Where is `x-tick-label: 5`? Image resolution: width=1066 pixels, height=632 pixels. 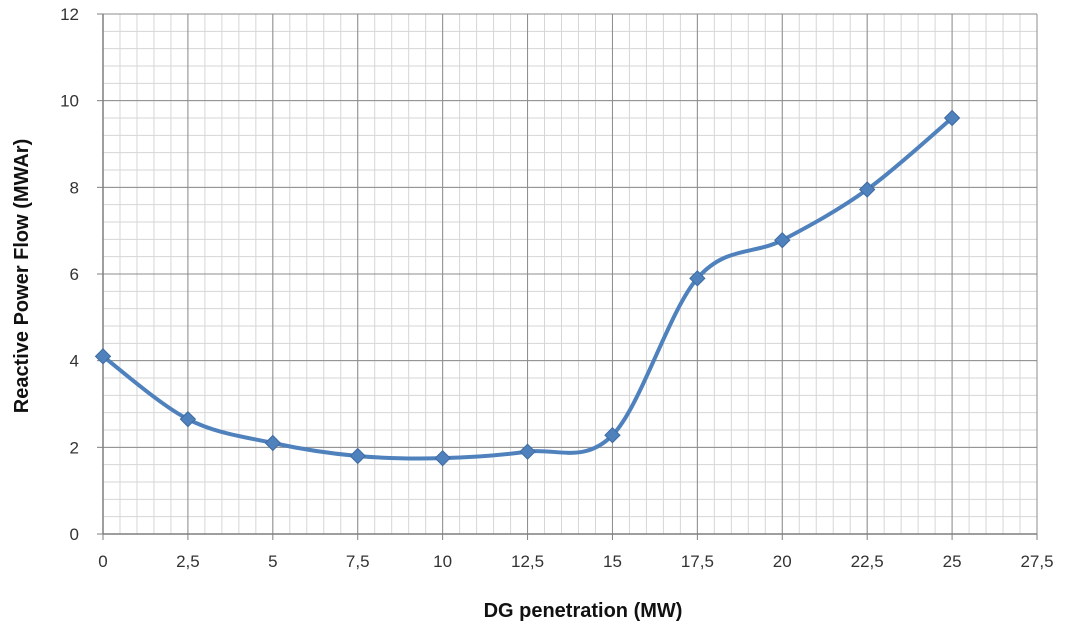
x-tick-label: 5 is located at coordinates (272, 561).